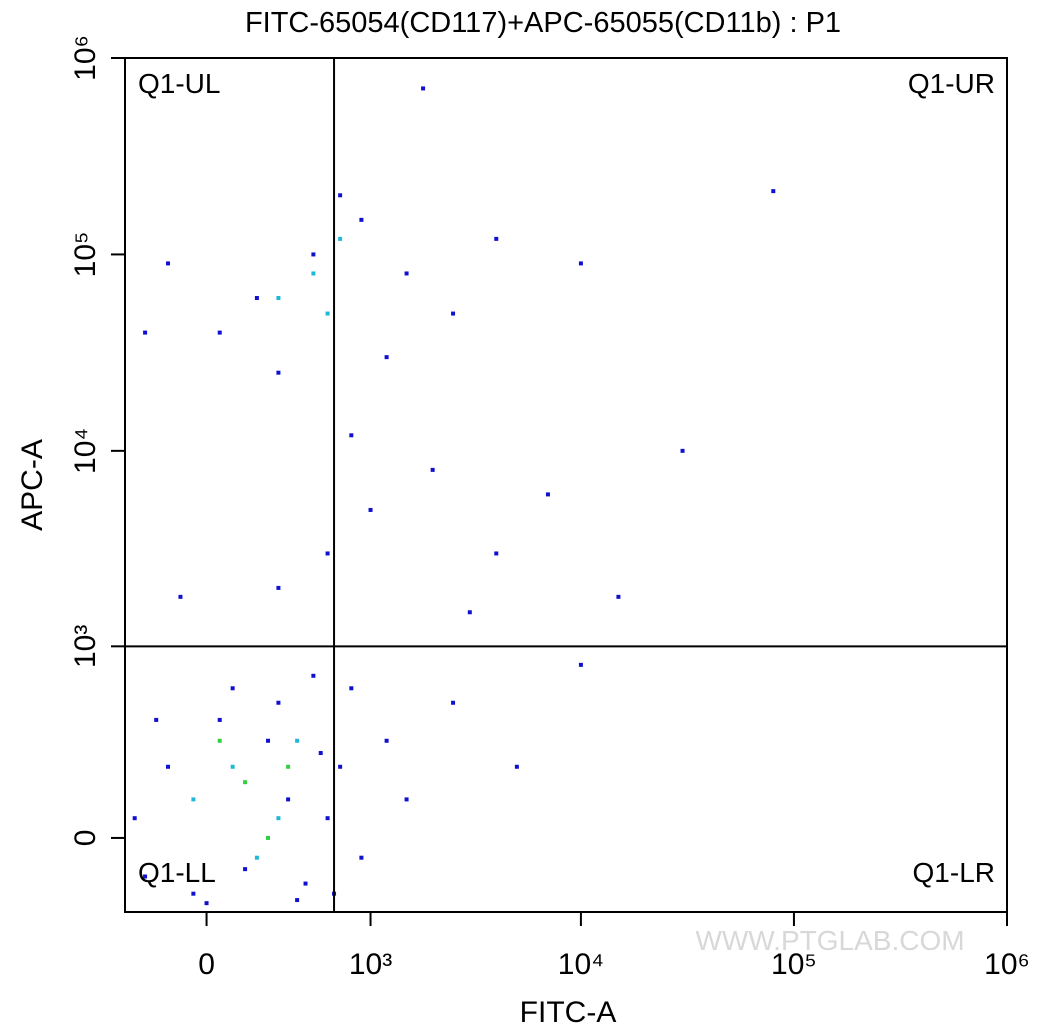 The height and width of the screenshot is (1036, 1056). I want to click on quadrant-label: Q1-LR, so click(954, 872).